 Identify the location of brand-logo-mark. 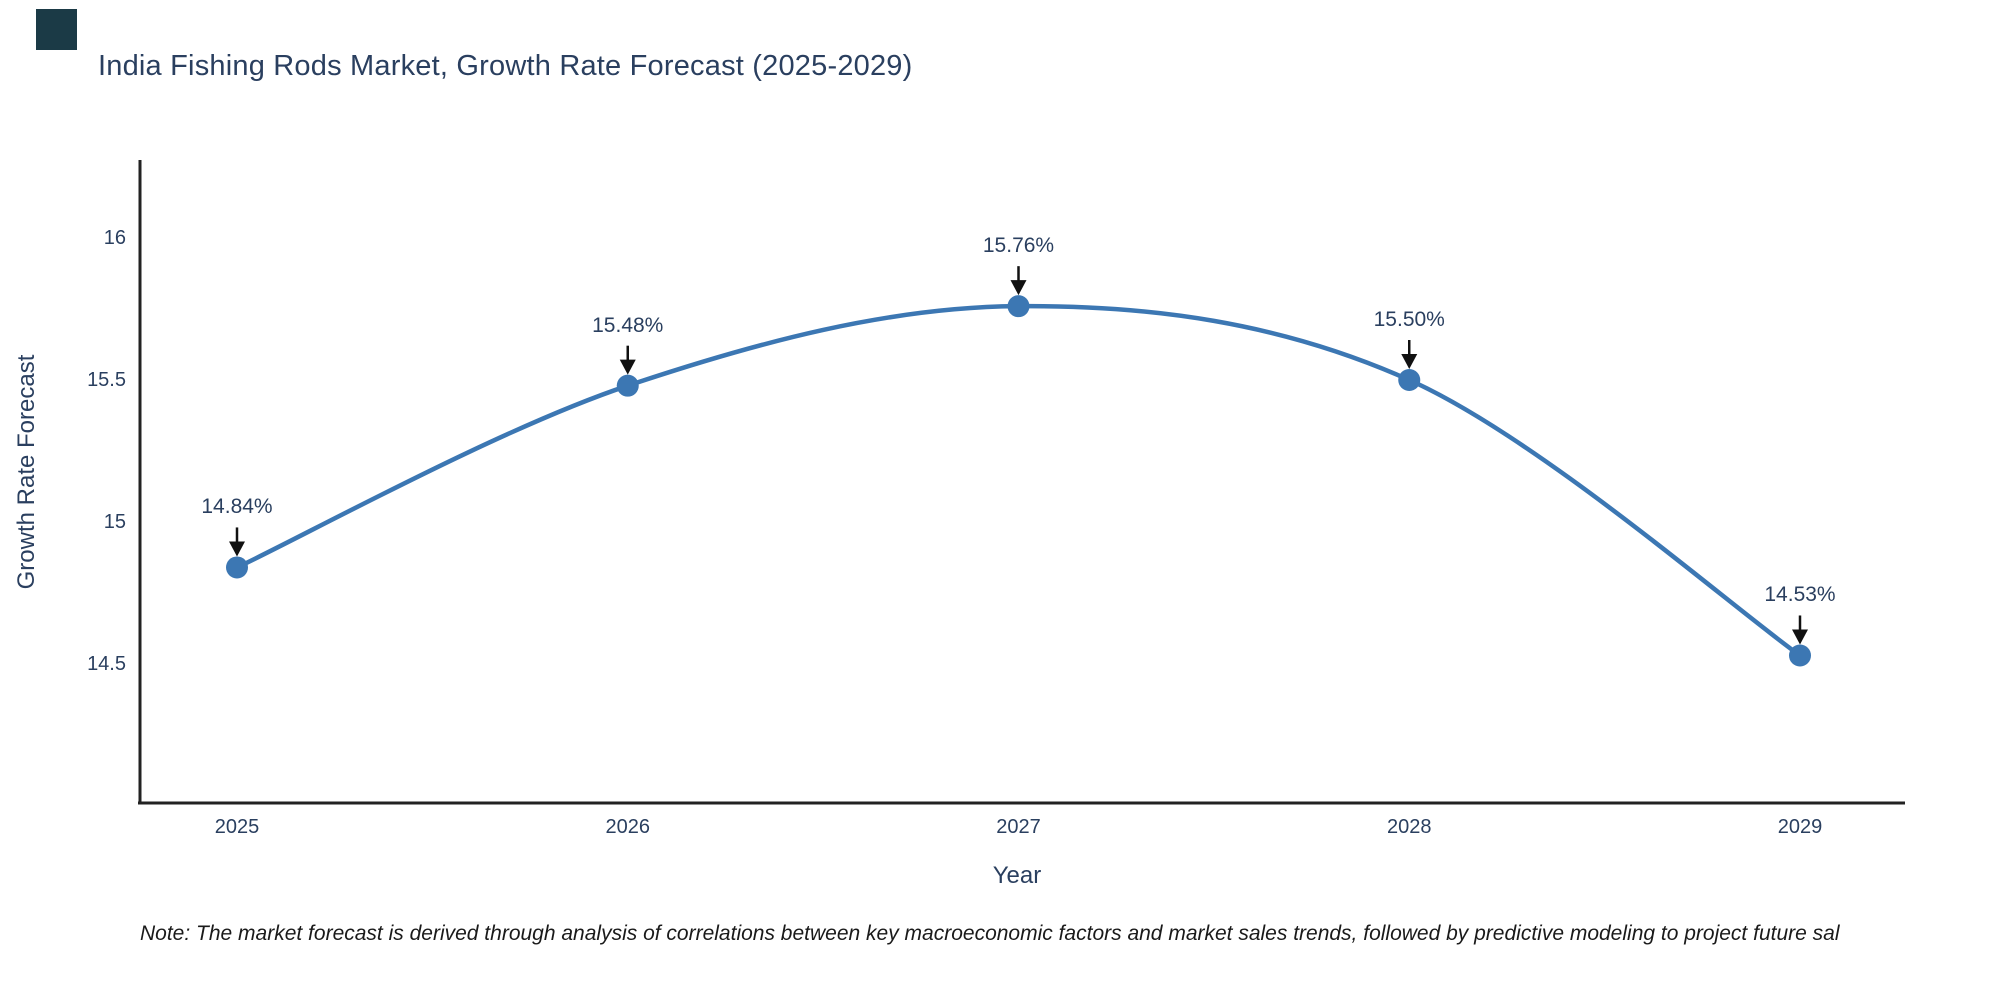
(56, 29).